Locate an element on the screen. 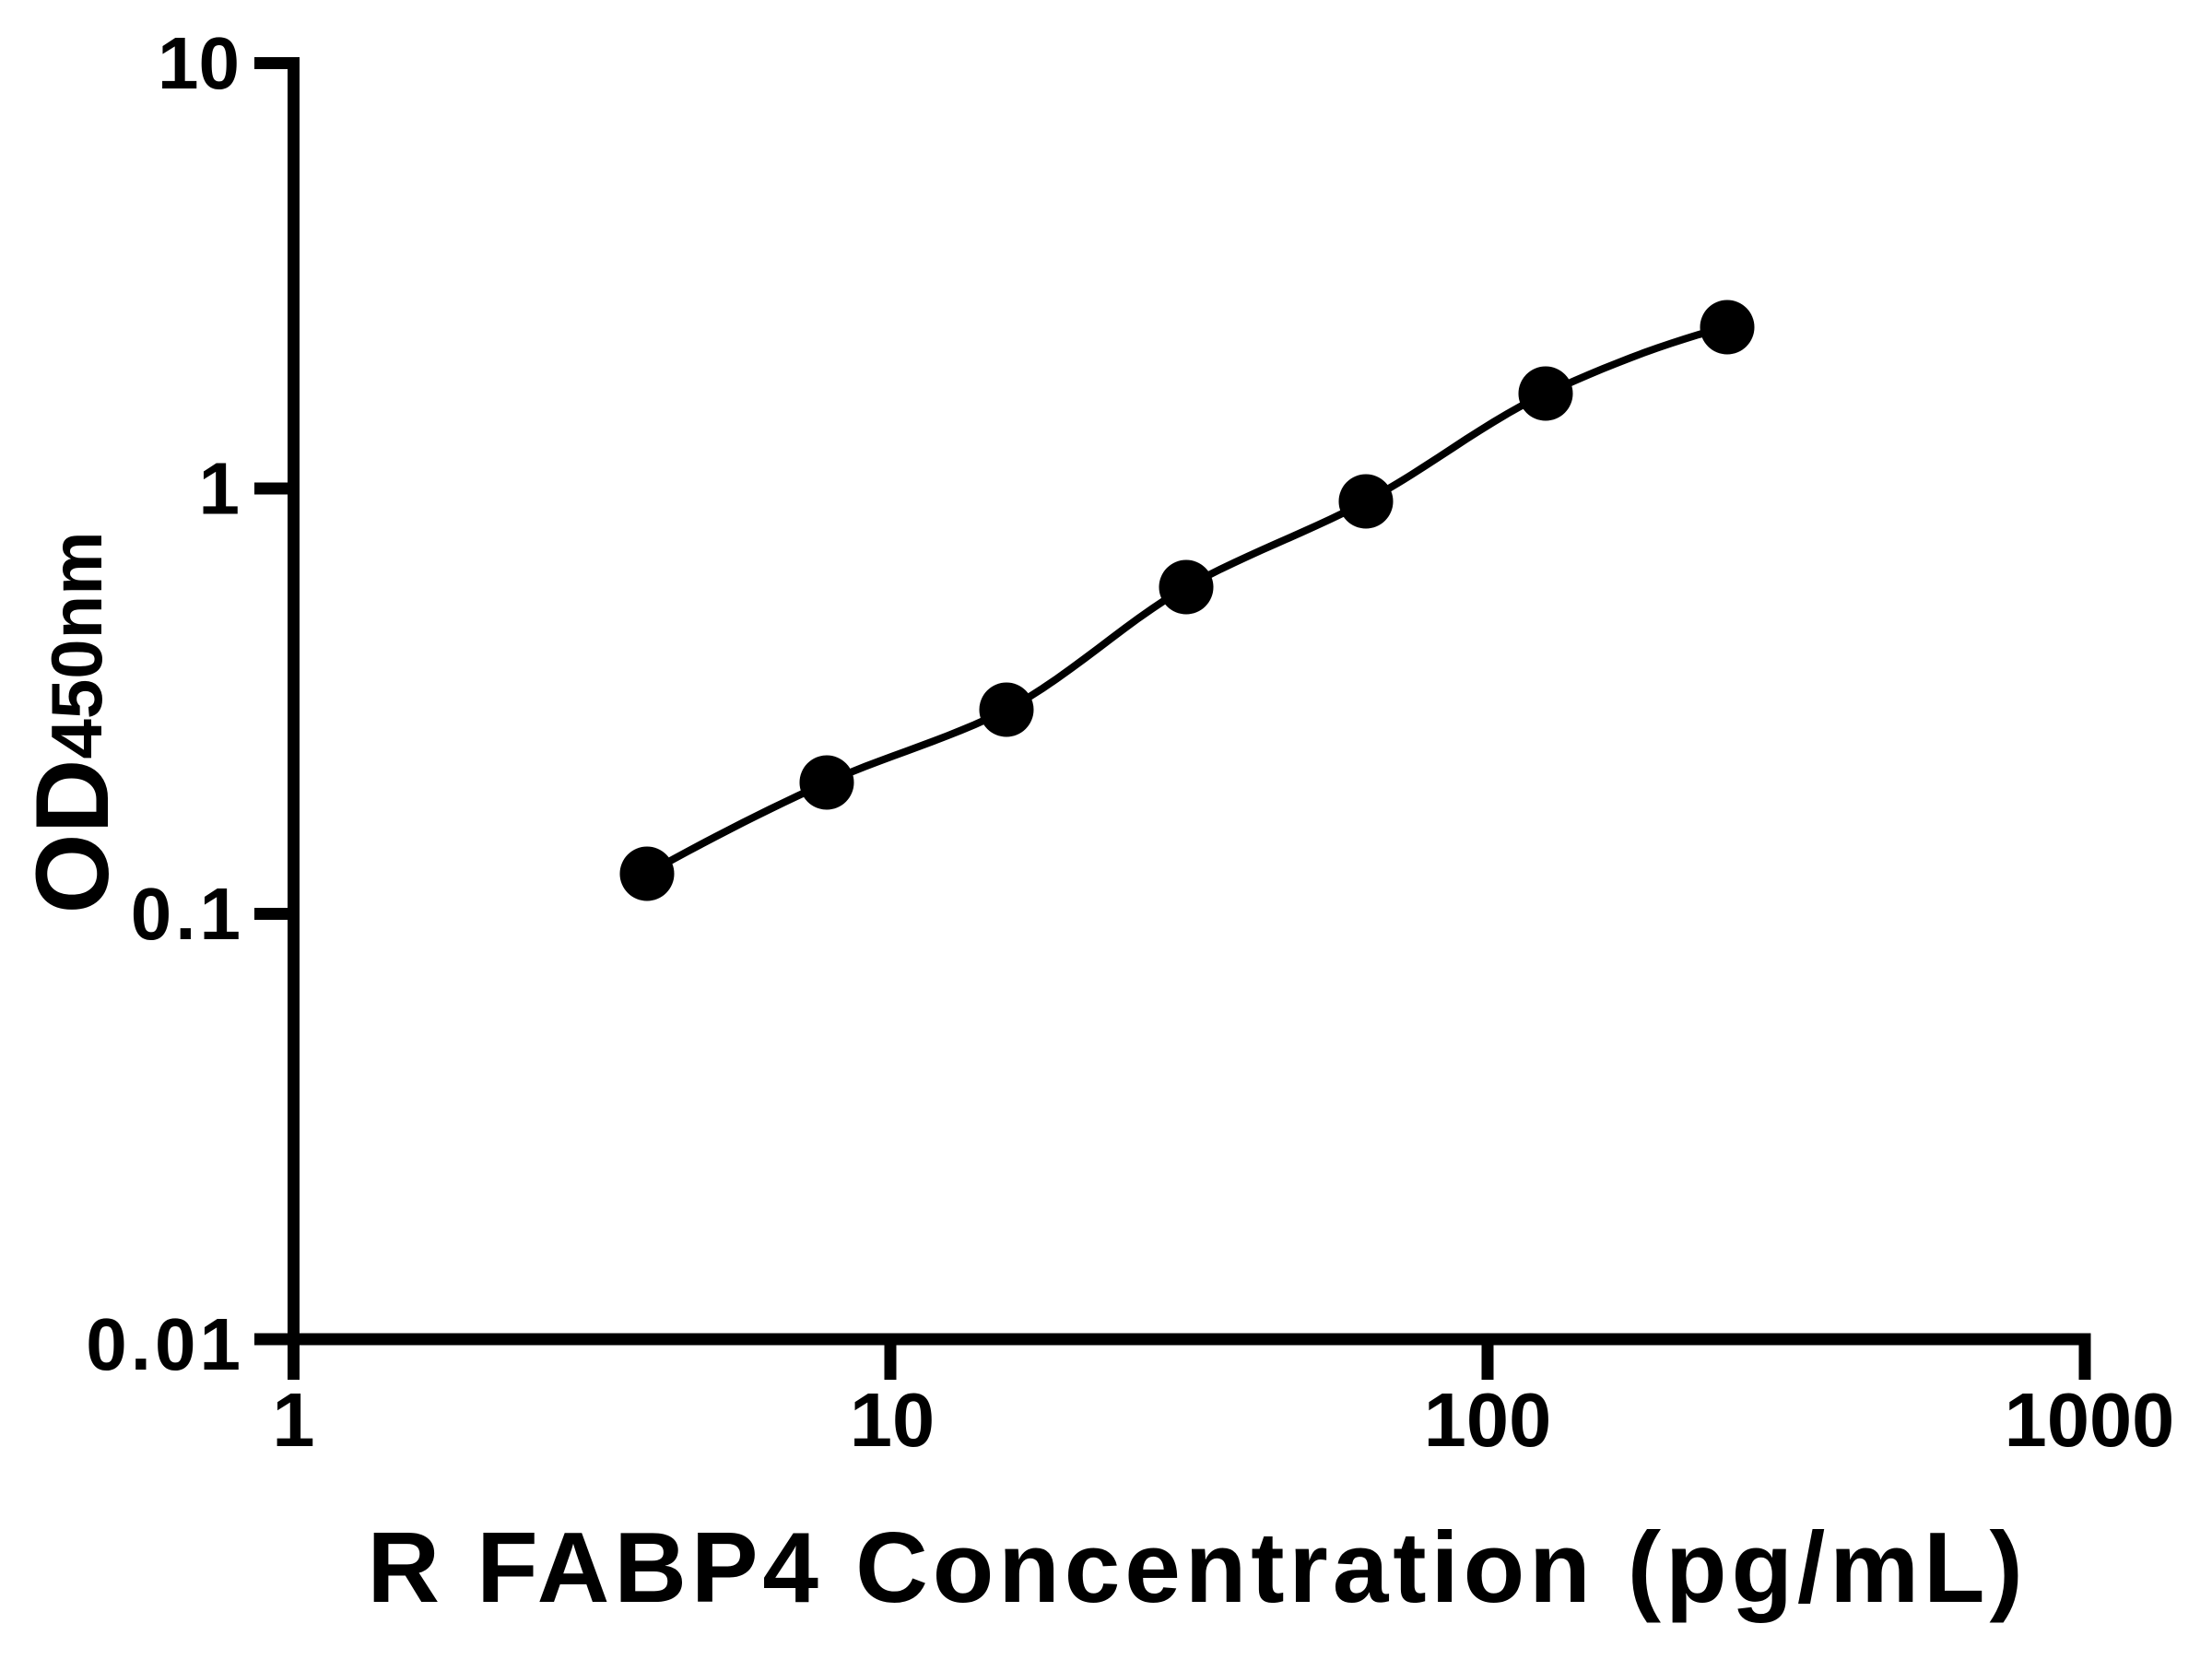 This screenshot has width=2212, height=1659. svg-text: 0.1 is located at coordinates (187, 914).